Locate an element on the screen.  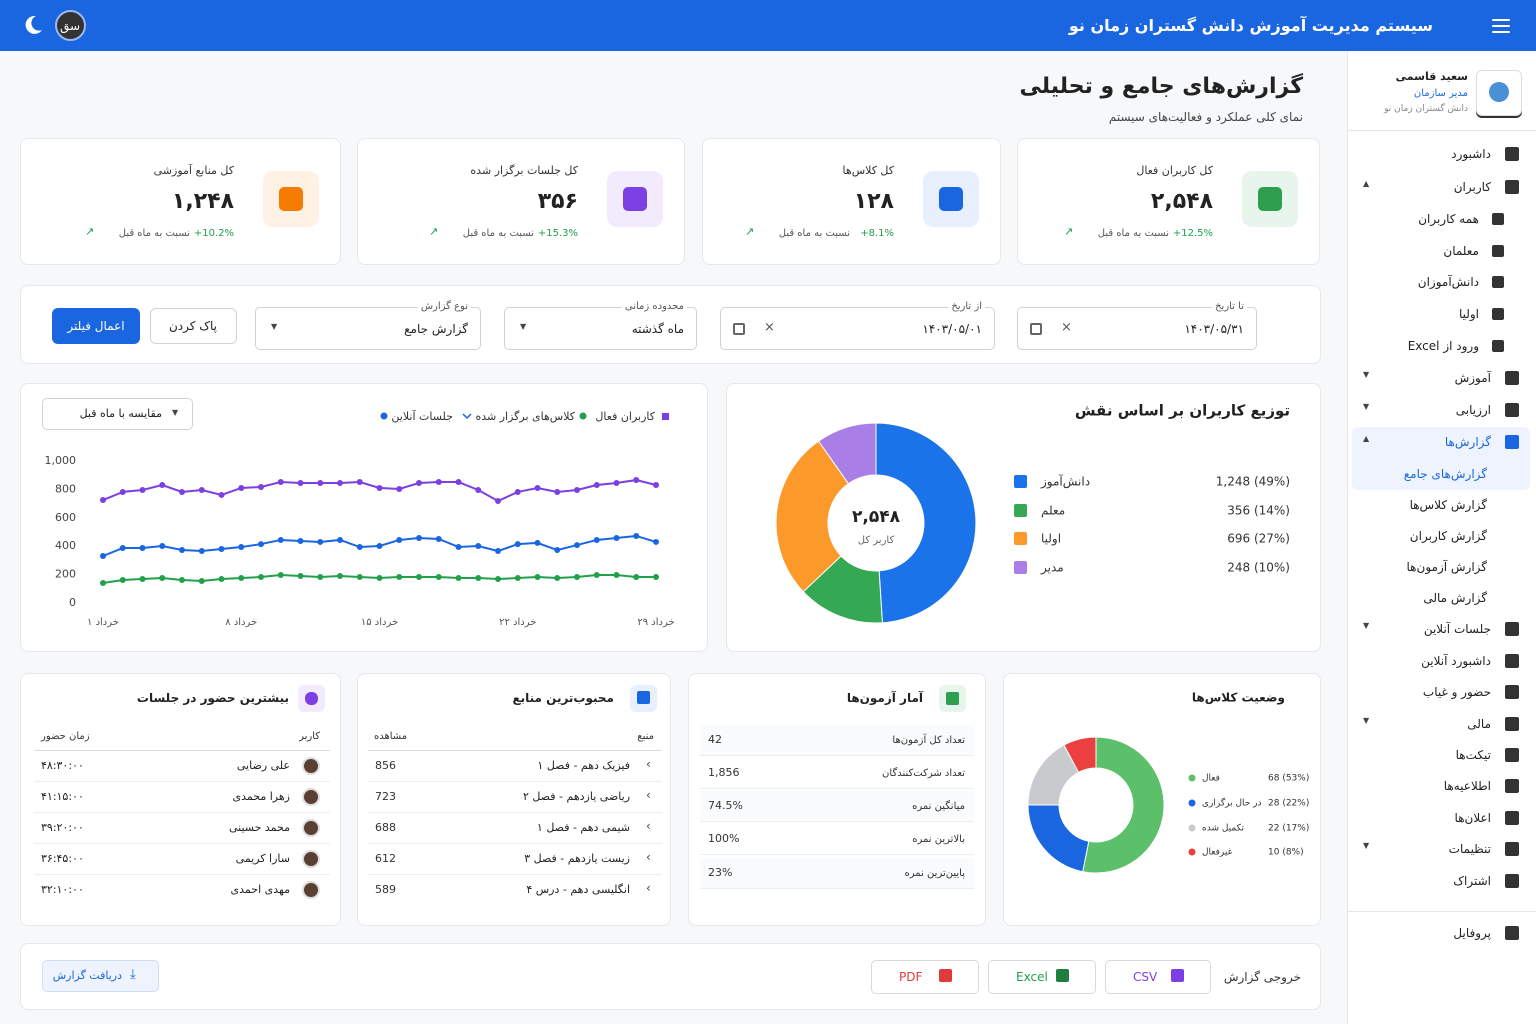
export-format: Excel is located at coordinates (1032, 977).